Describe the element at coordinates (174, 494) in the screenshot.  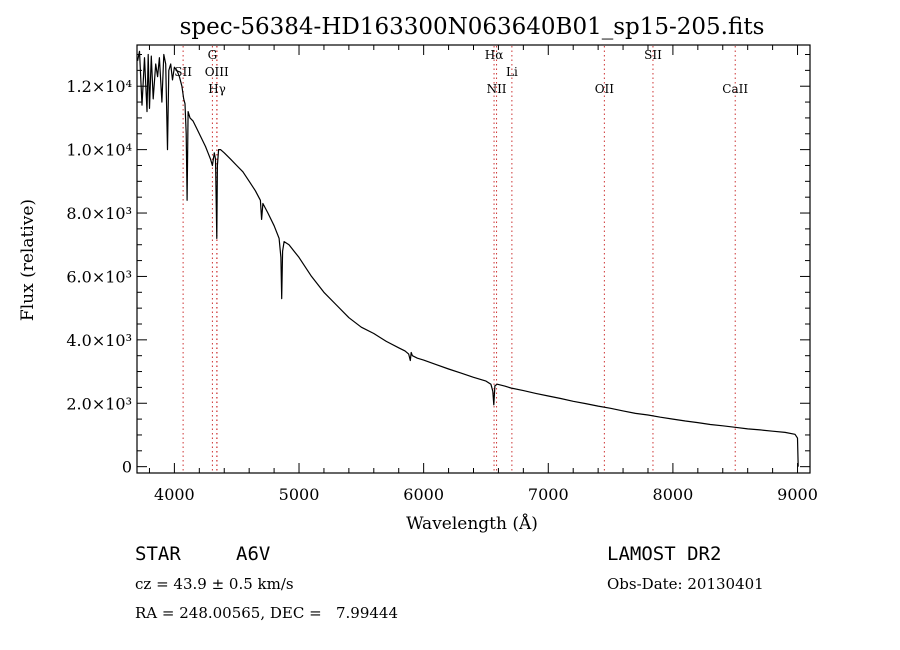
I see `x-tick-label: 4000` at that location.